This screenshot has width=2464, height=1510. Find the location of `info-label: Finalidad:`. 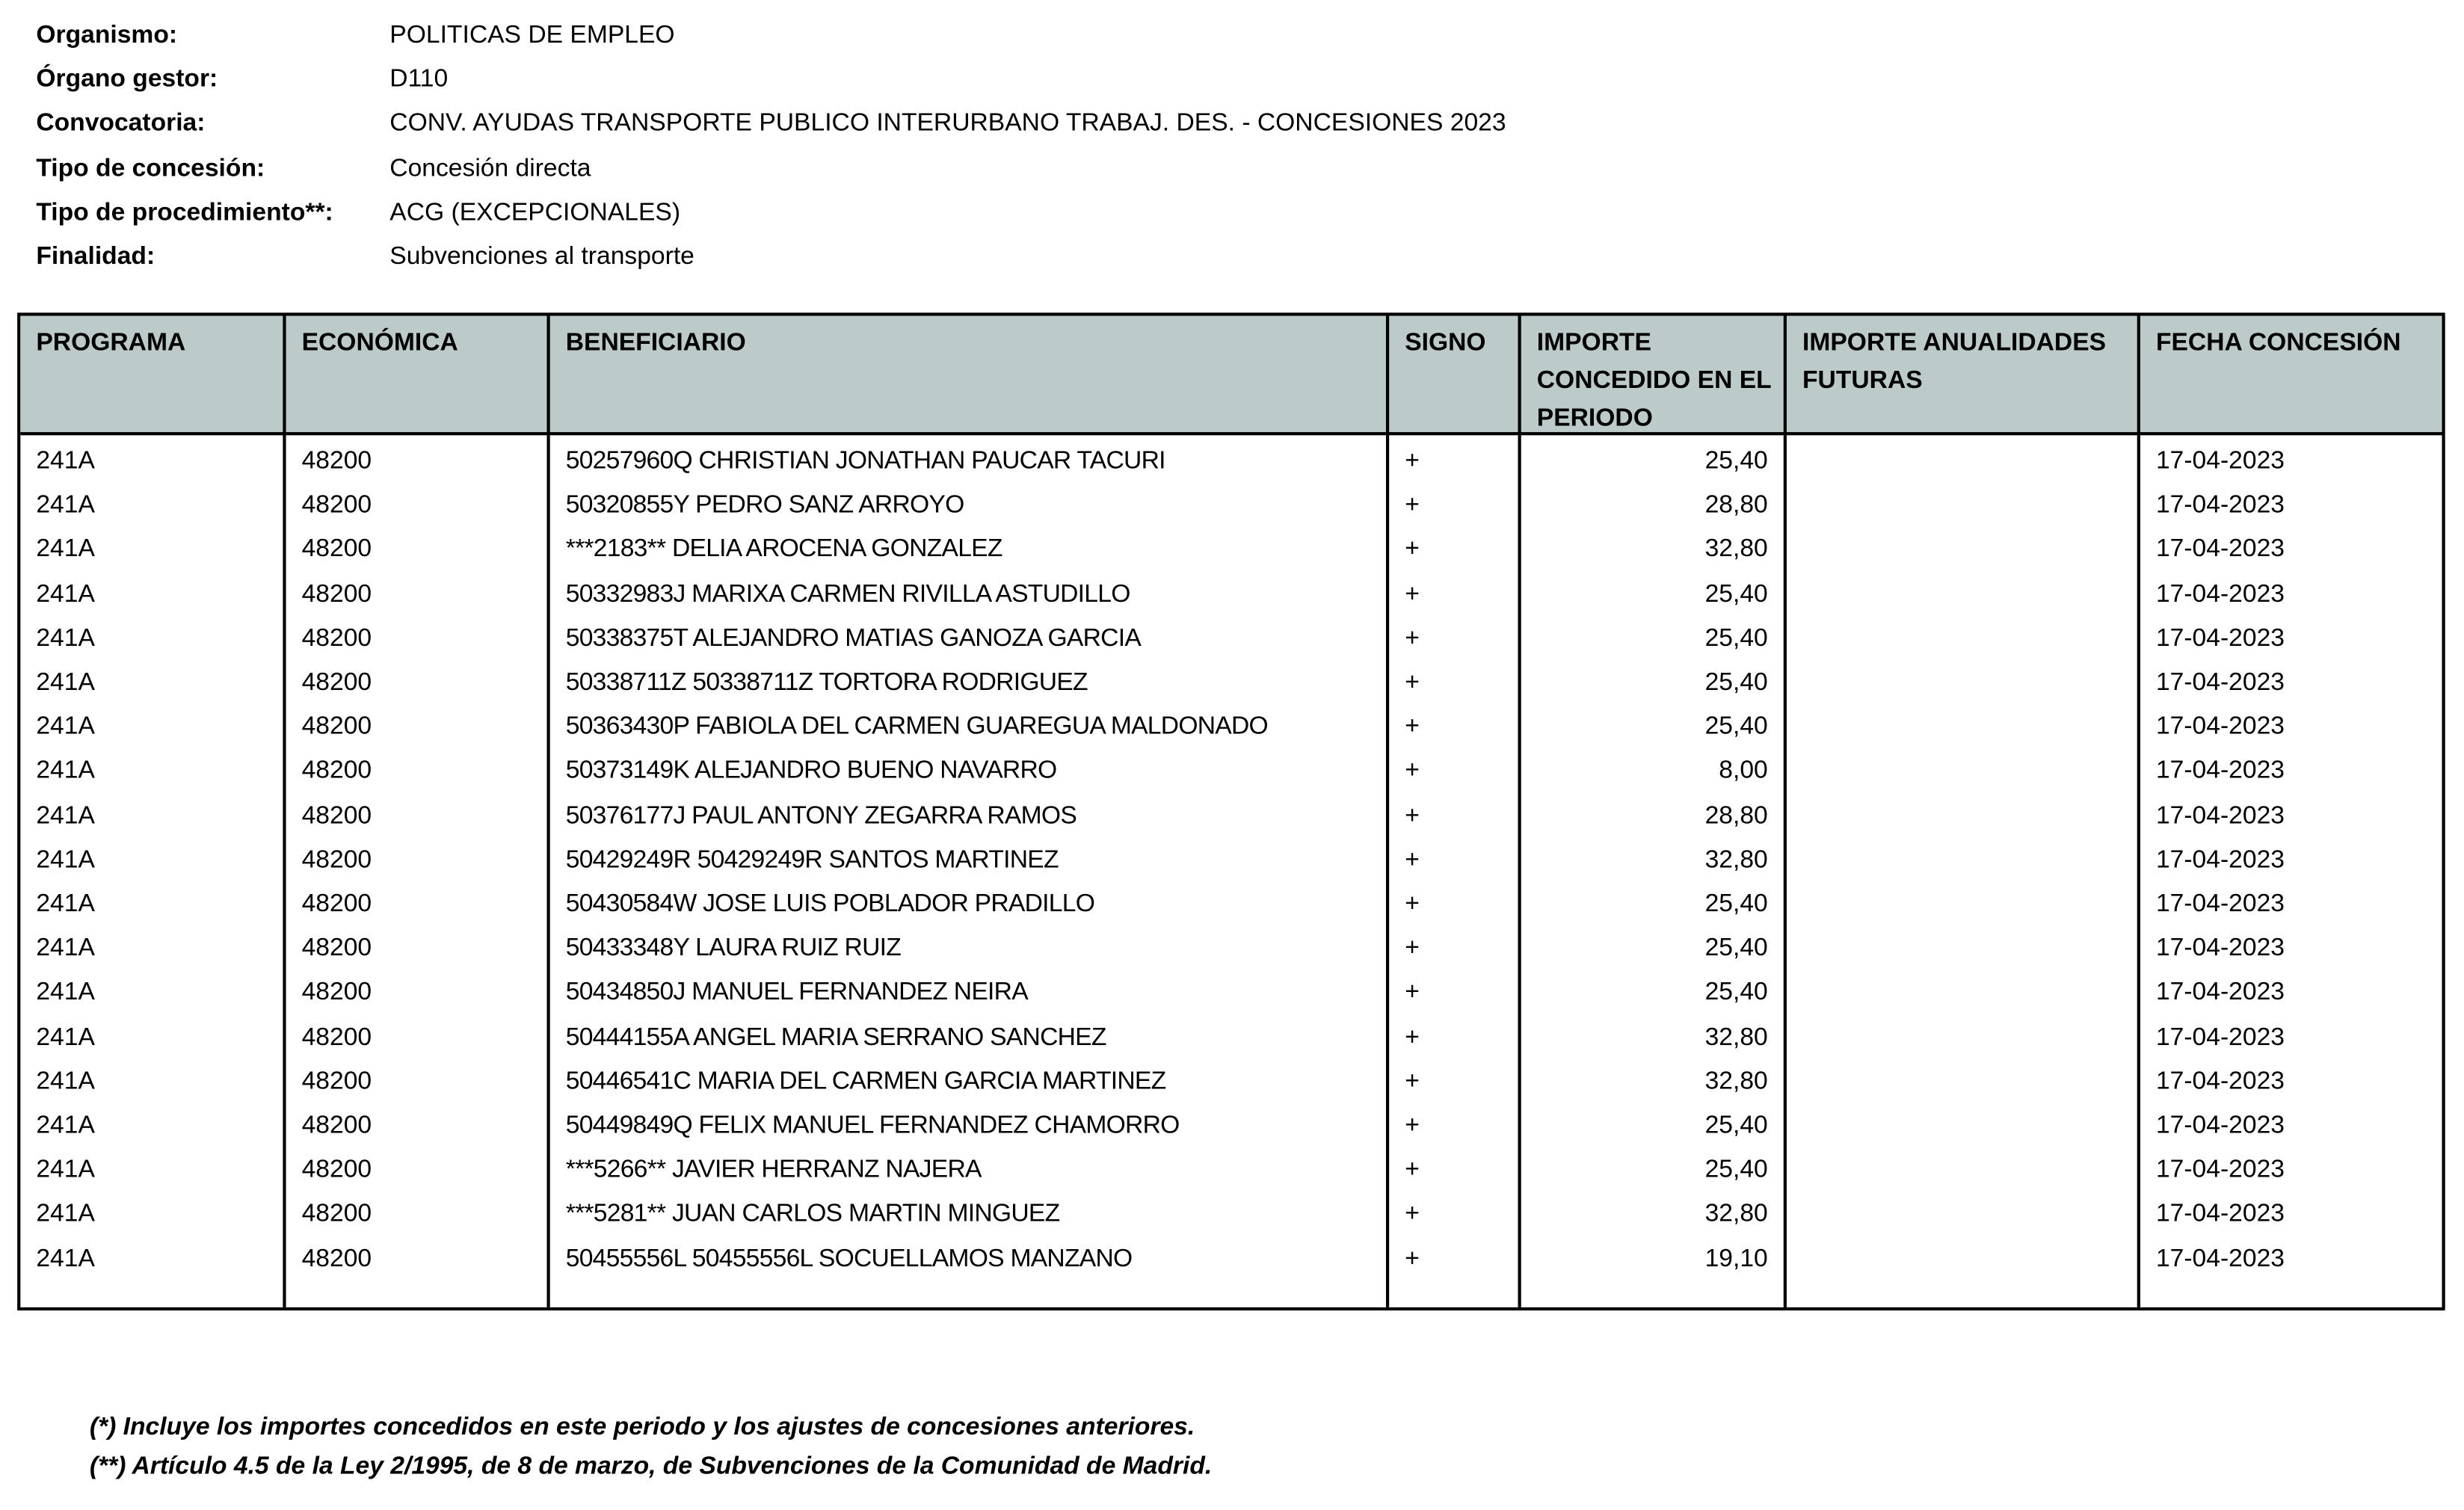

info-label: Finalidad: is located at coordinates (95, 257).